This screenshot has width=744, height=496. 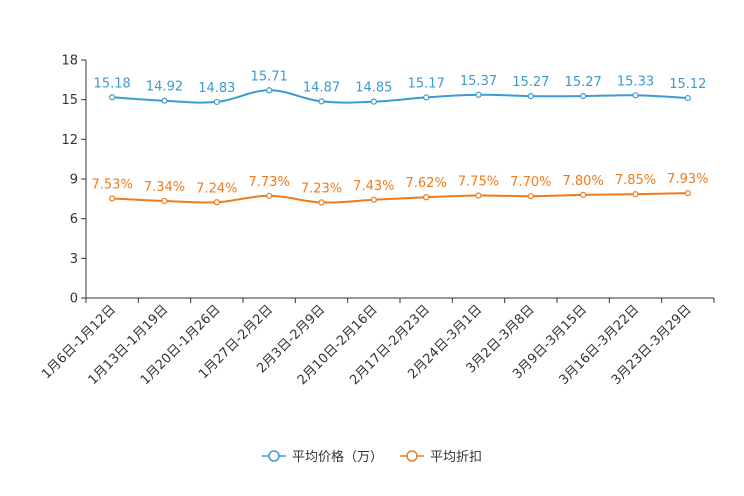 I want to click on y-tick-label: 15, so click(x=69, y=100).